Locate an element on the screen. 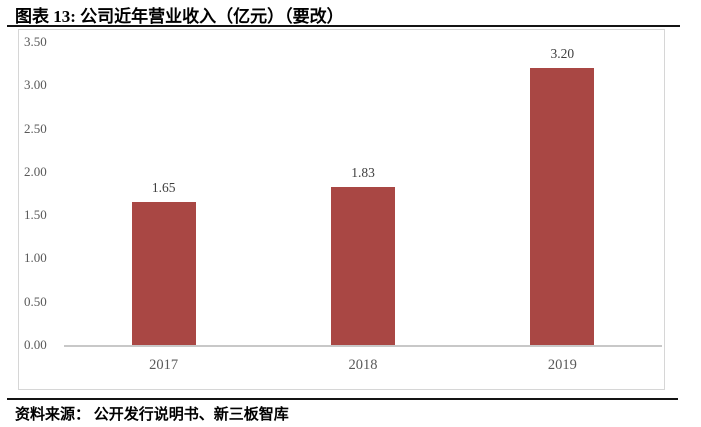 The image size is (701, 427). y-tick-label: 0.50 is located at coordinates (35, 301).